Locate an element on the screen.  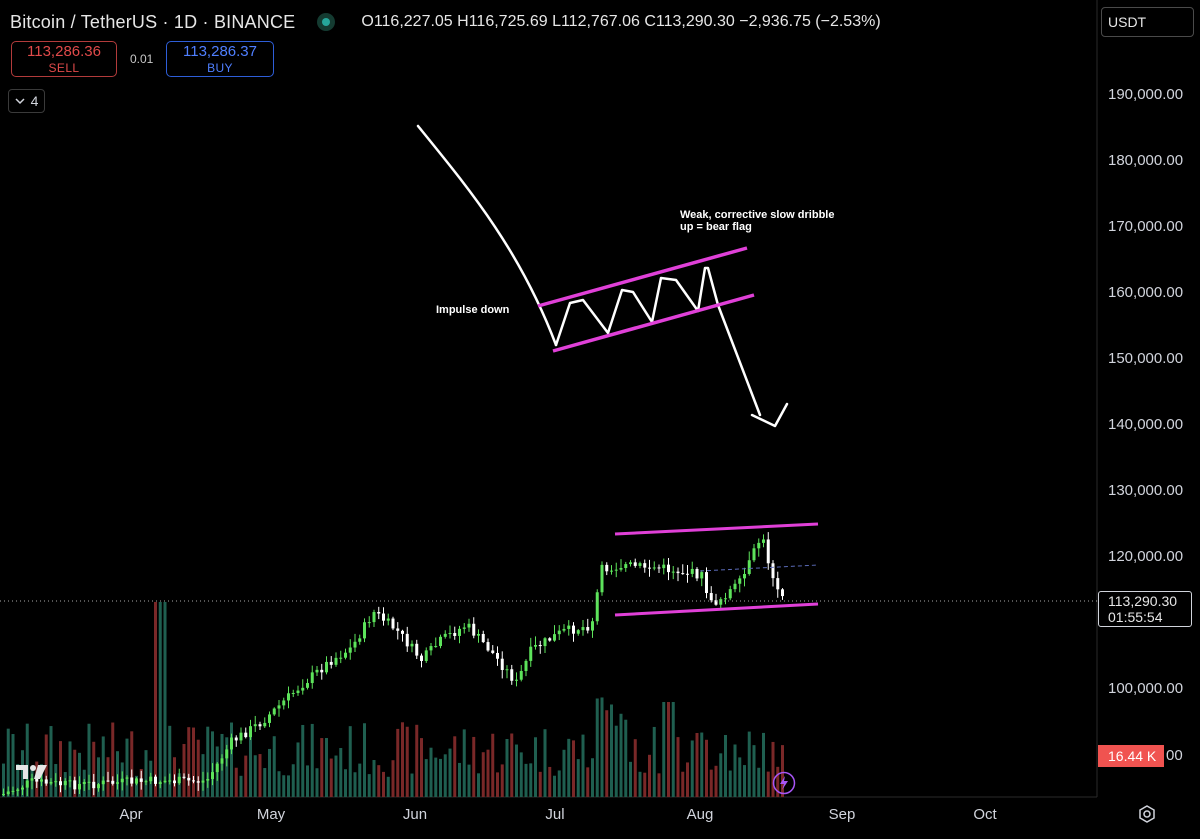
time-tick-label: May is located at coordinates (271, 814).